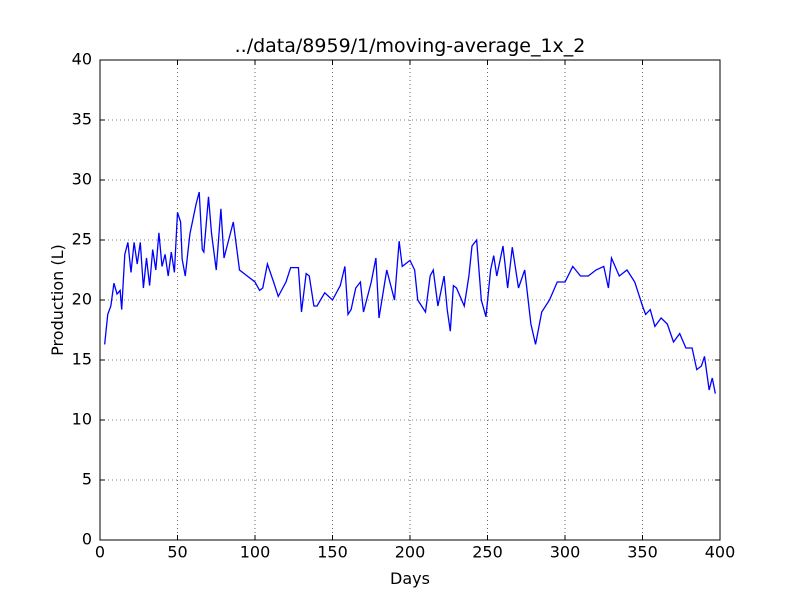 This screenshot has height=600, width=800. I want to click on x-tick-label: 350, so click(642, 552).